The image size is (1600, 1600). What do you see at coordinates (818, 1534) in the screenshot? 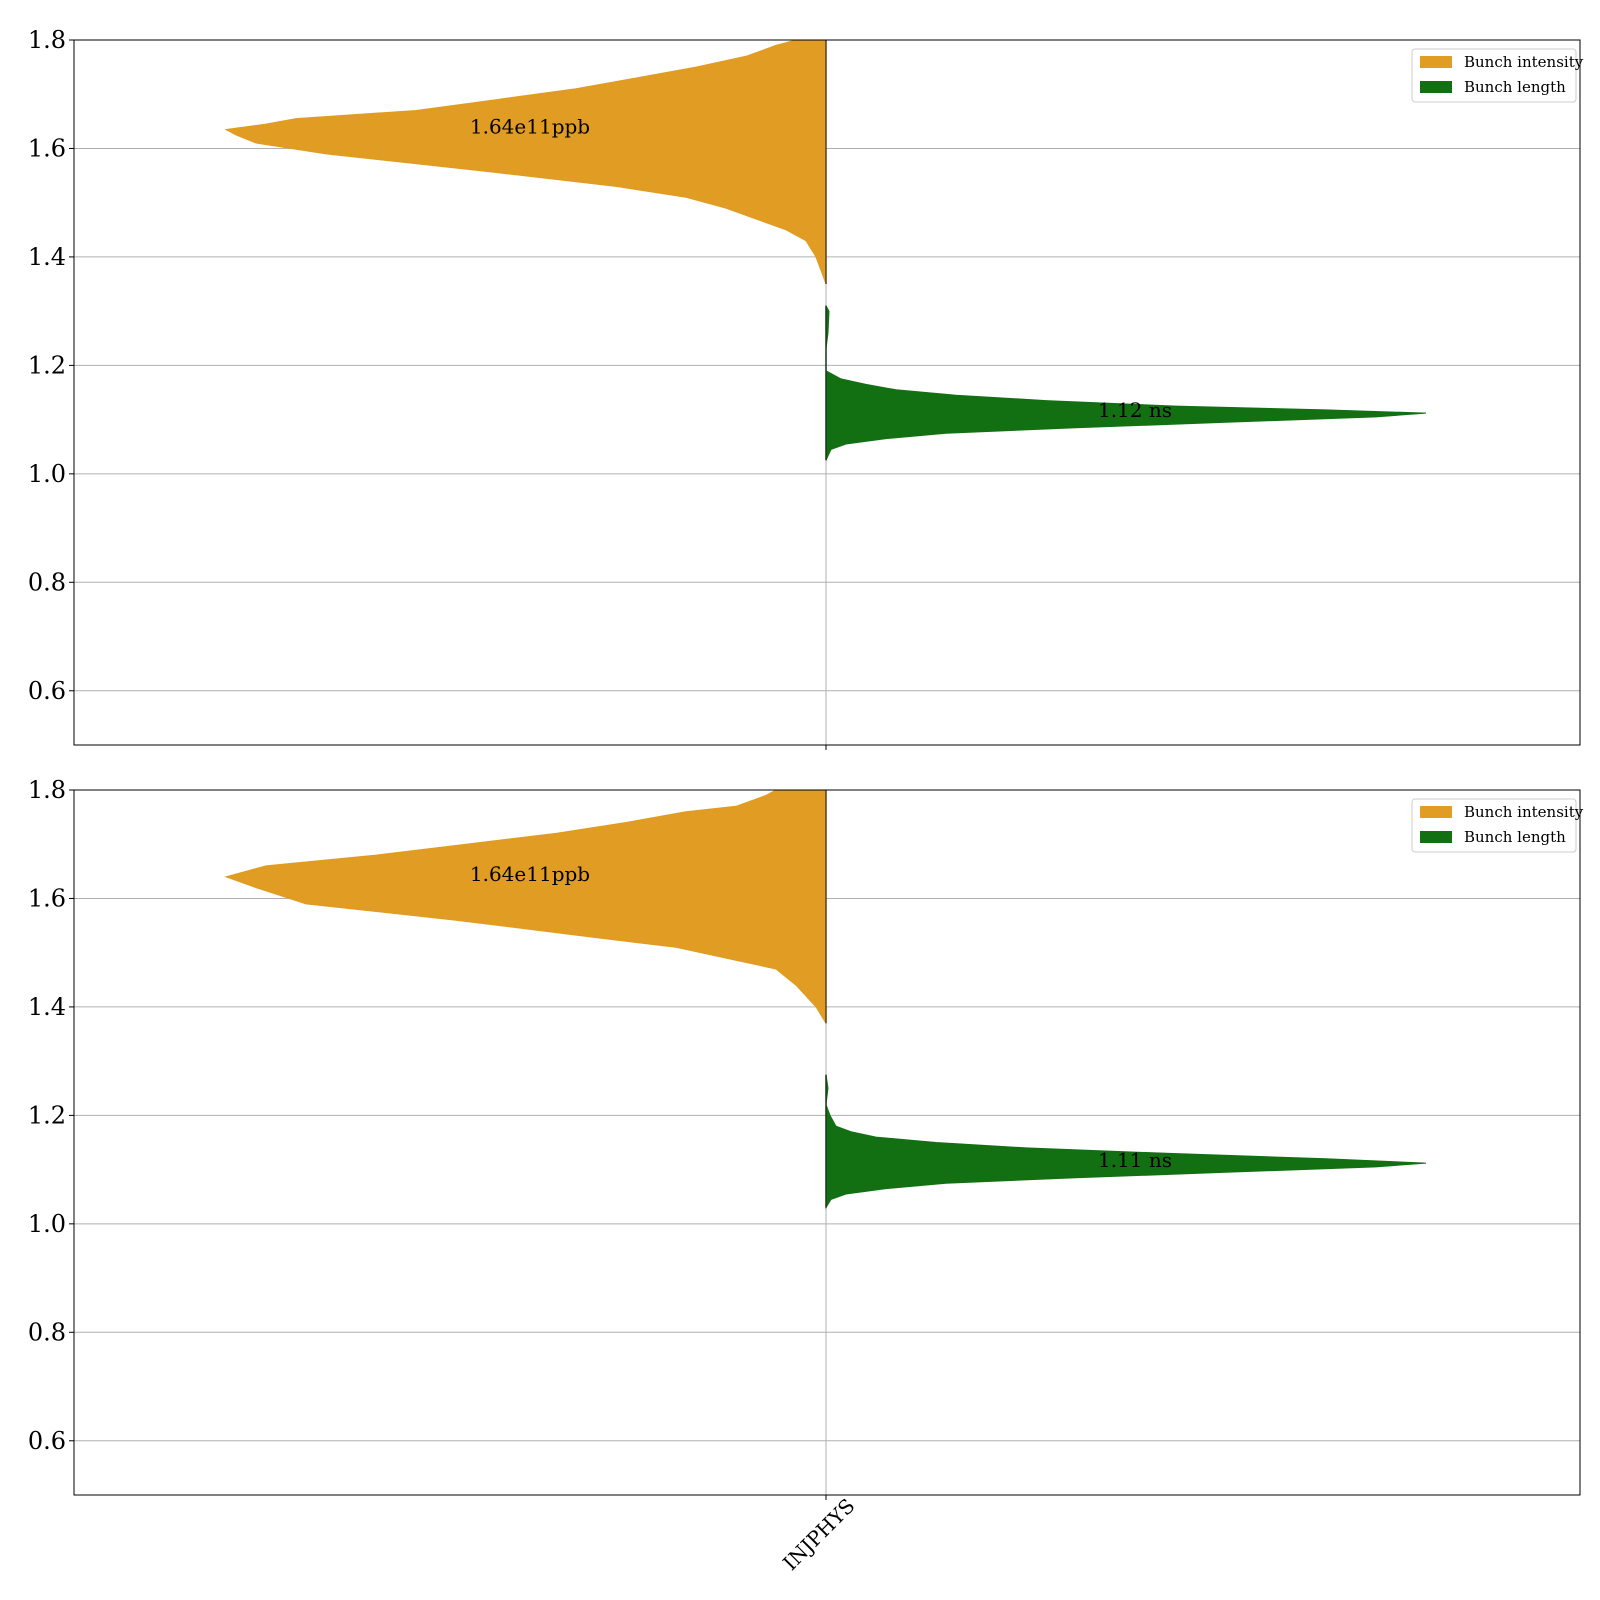
I see `x-tick-label: INJPHYS` at bounding box center [818, 1534].